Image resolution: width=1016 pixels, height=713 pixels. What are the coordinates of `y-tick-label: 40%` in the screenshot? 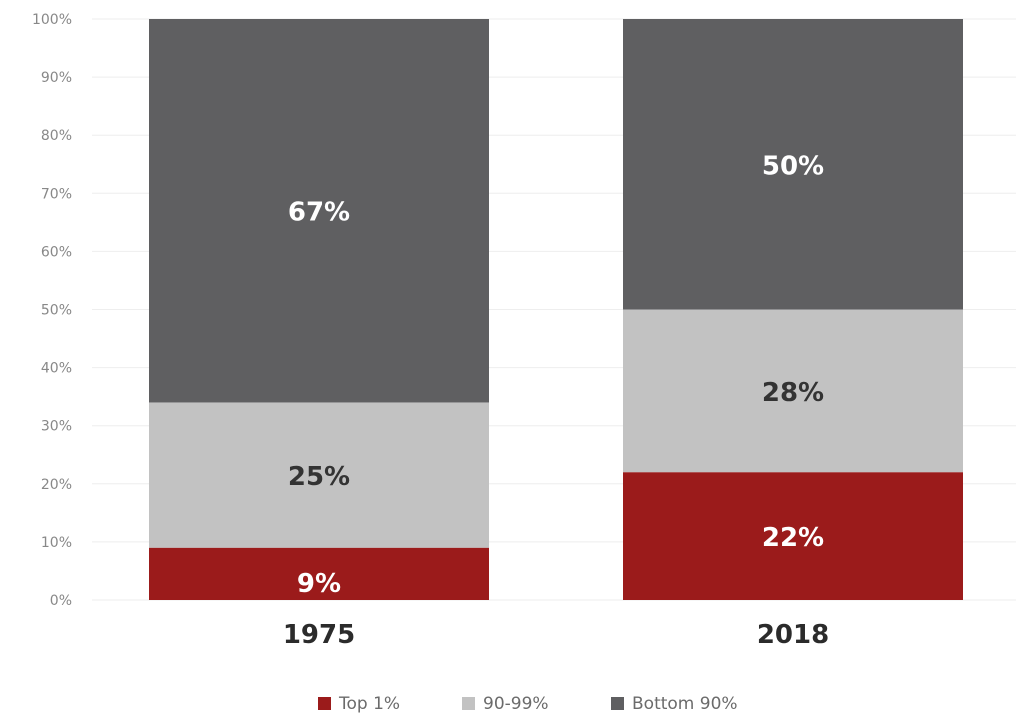 It's located at (56, 369).